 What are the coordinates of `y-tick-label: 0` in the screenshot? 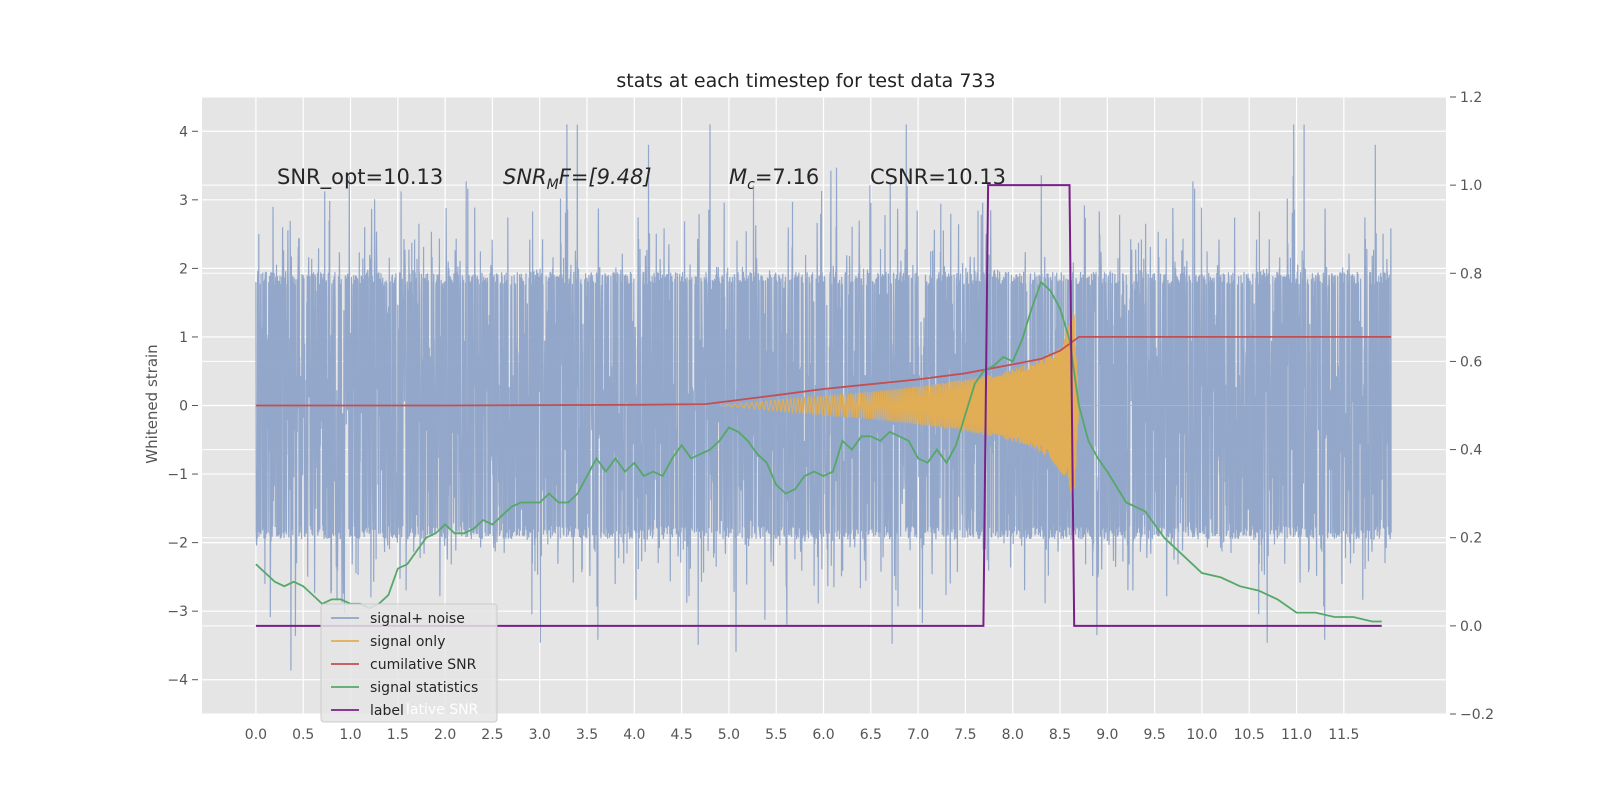 It's located at (183, 407).